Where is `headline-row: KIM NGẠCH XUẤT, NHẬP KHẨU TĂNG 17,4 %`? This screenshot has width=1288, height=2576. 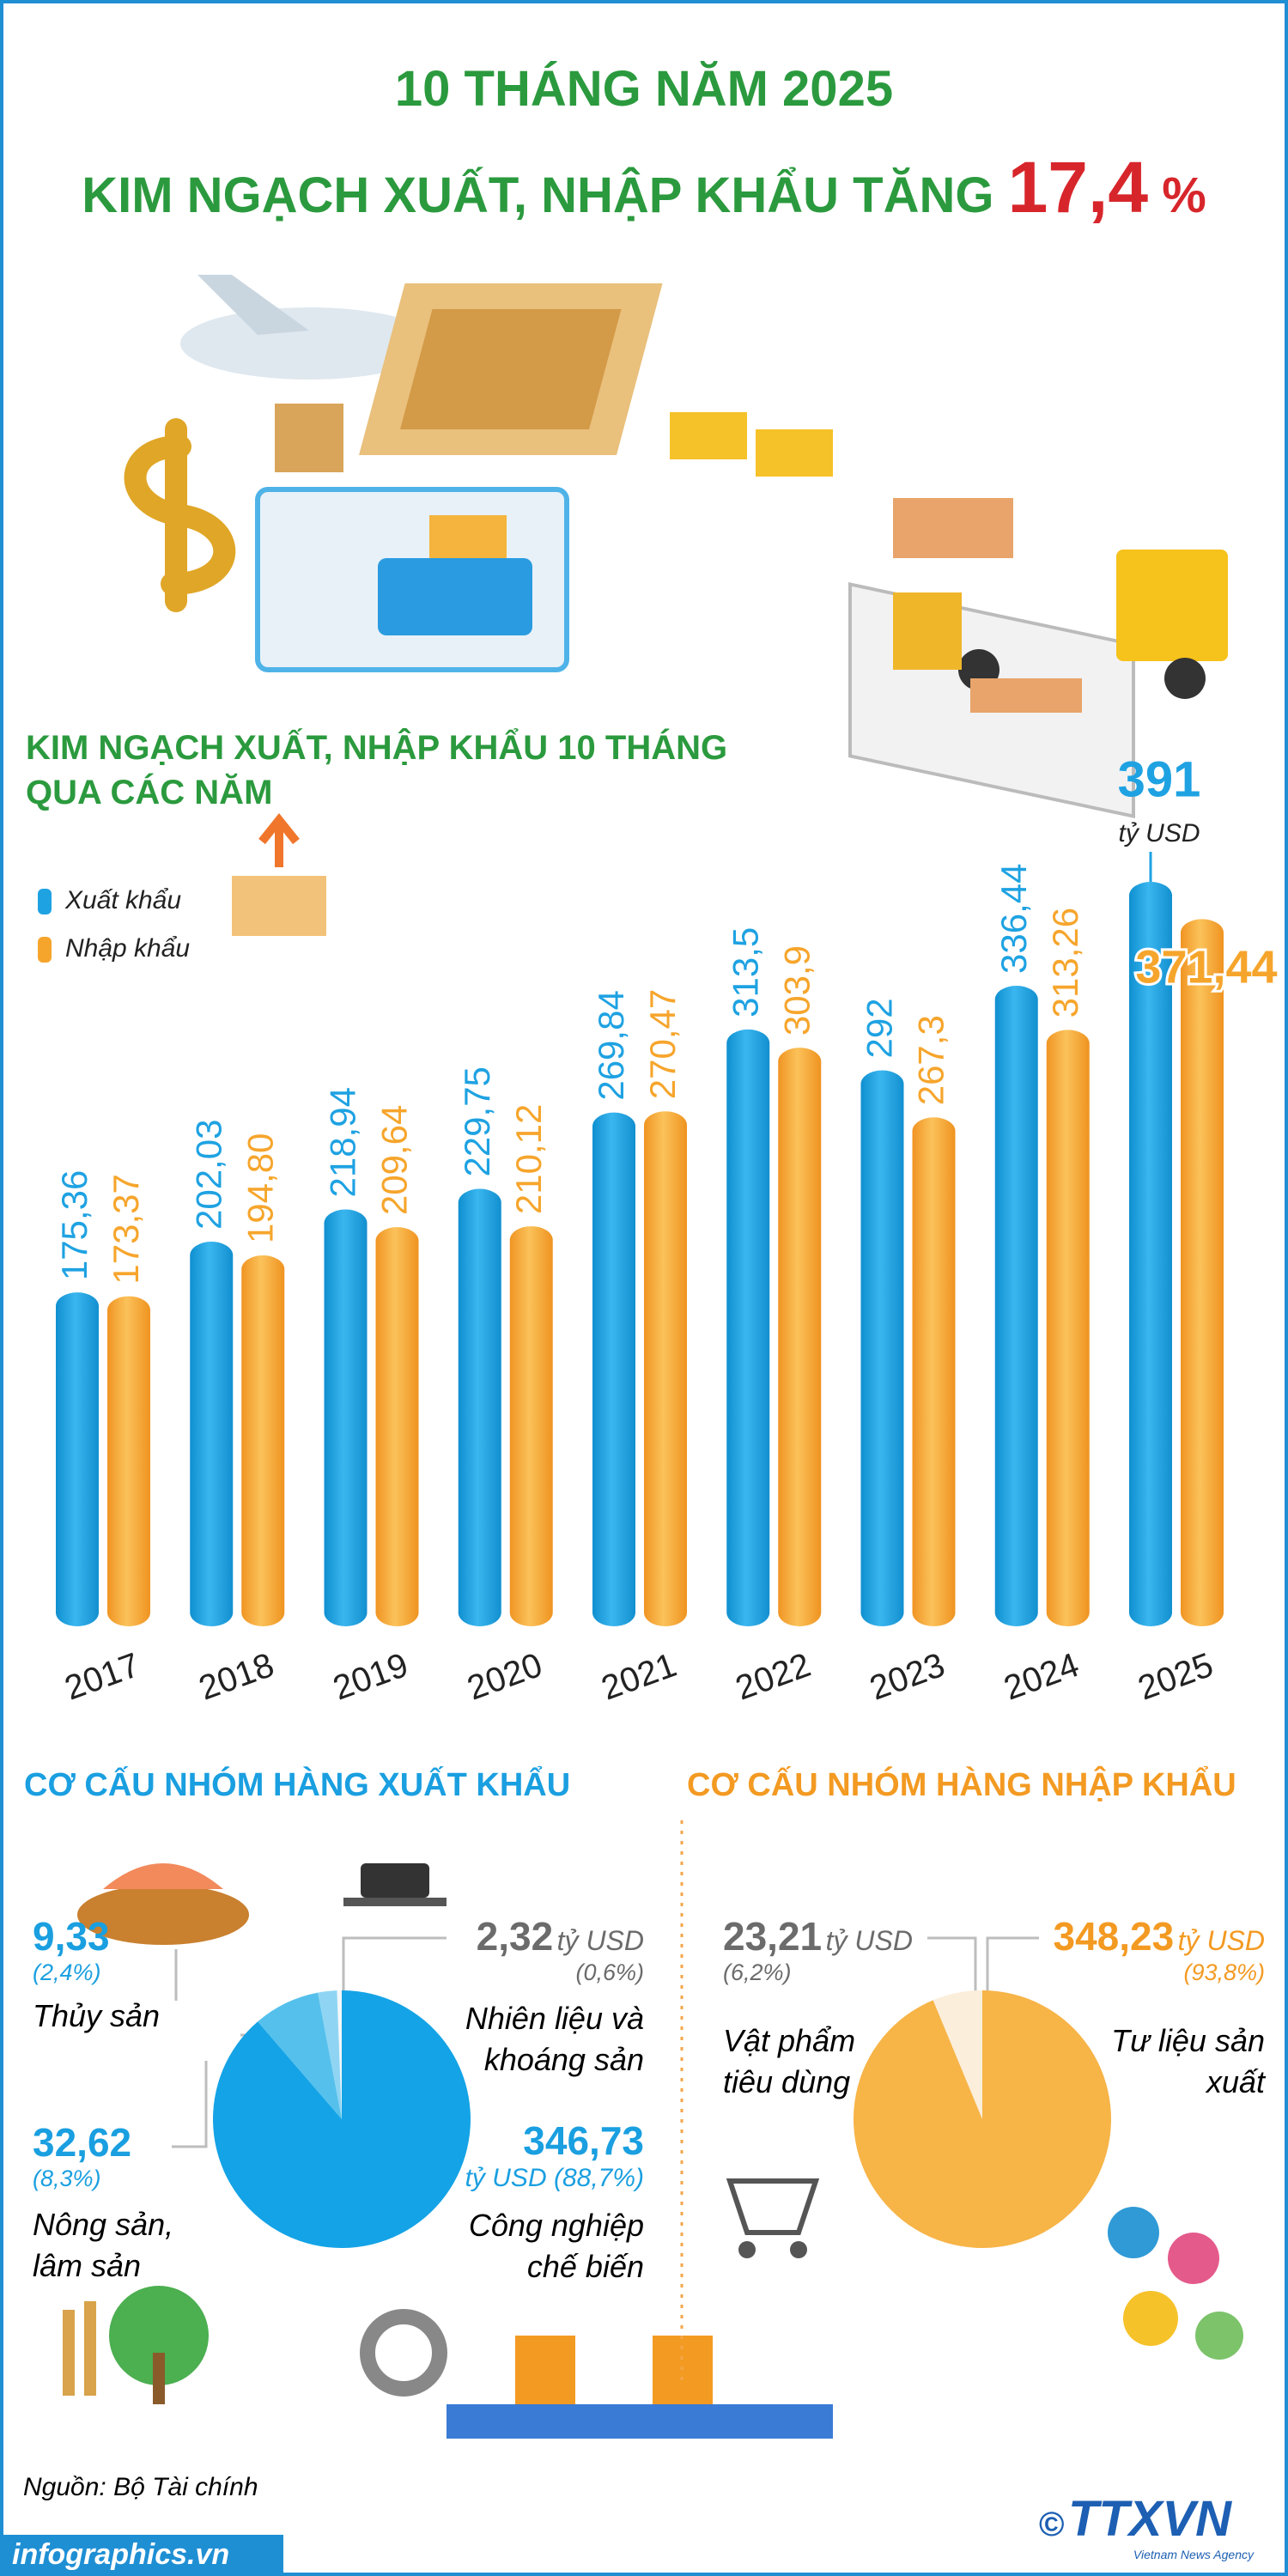
headline-row: KIM NGẠCH XUẤT, NHẬP KHẨU TĂNG 17,4 % is located at coordinates (644, 187).